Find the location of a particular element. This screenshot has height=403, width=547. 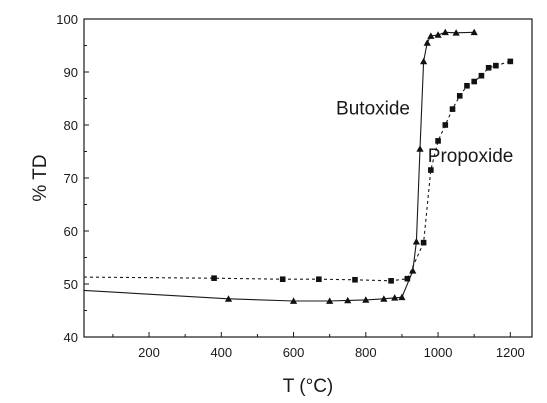

x-tick-label: 400 is located at coordinates (221, 352).